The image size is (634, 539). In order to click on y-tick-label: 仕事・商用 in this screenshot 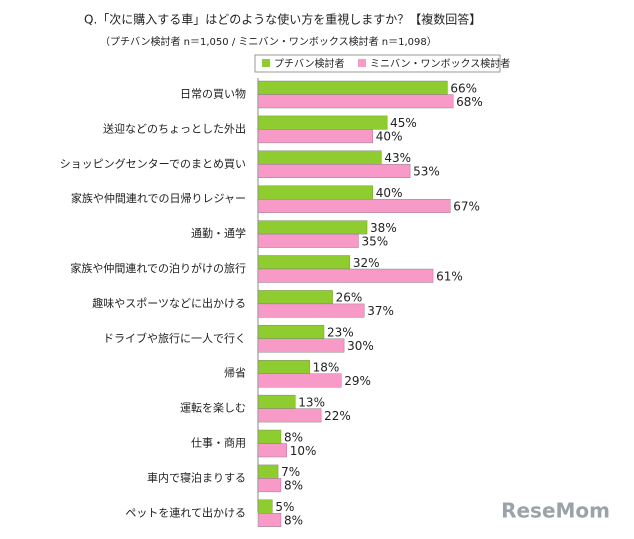, I will do `click(218, 443)`.